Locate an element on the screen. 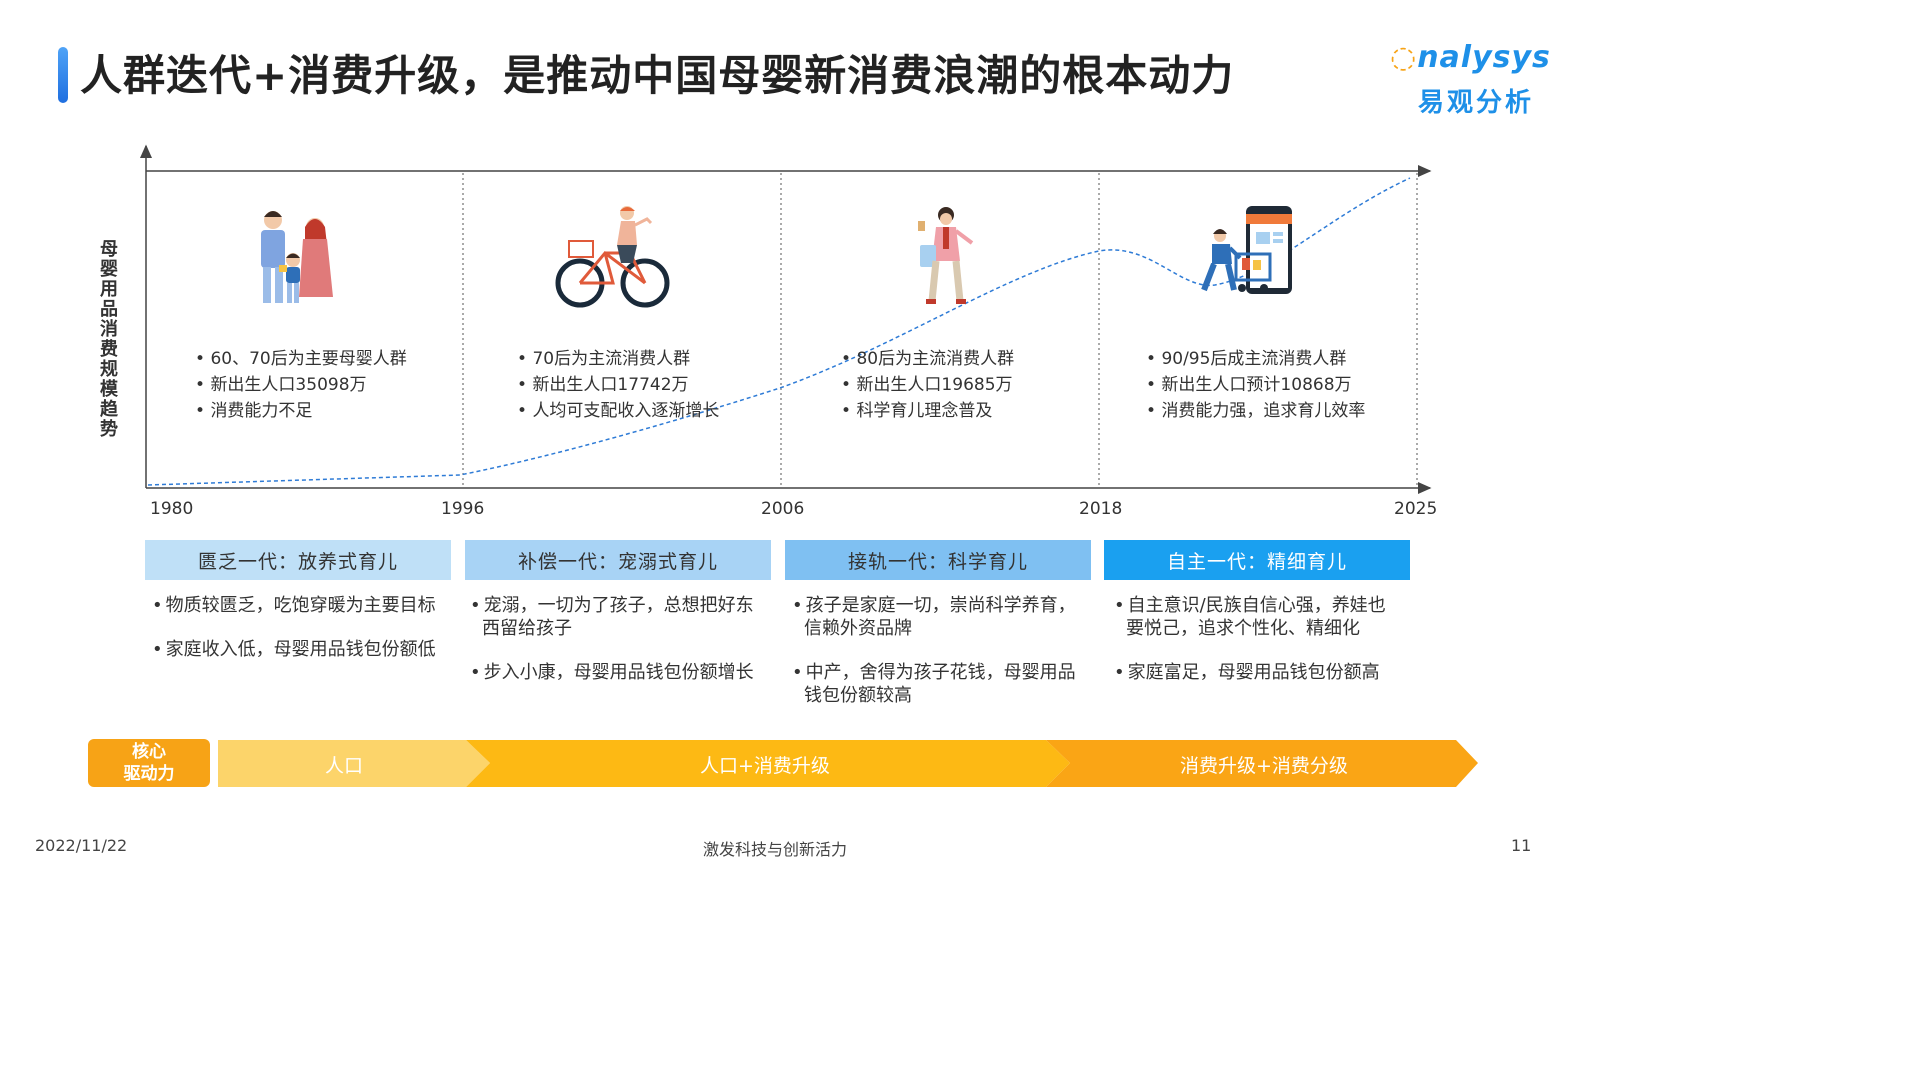  list-item: 新出生人口19685万 is located at coordinates (927, 385).